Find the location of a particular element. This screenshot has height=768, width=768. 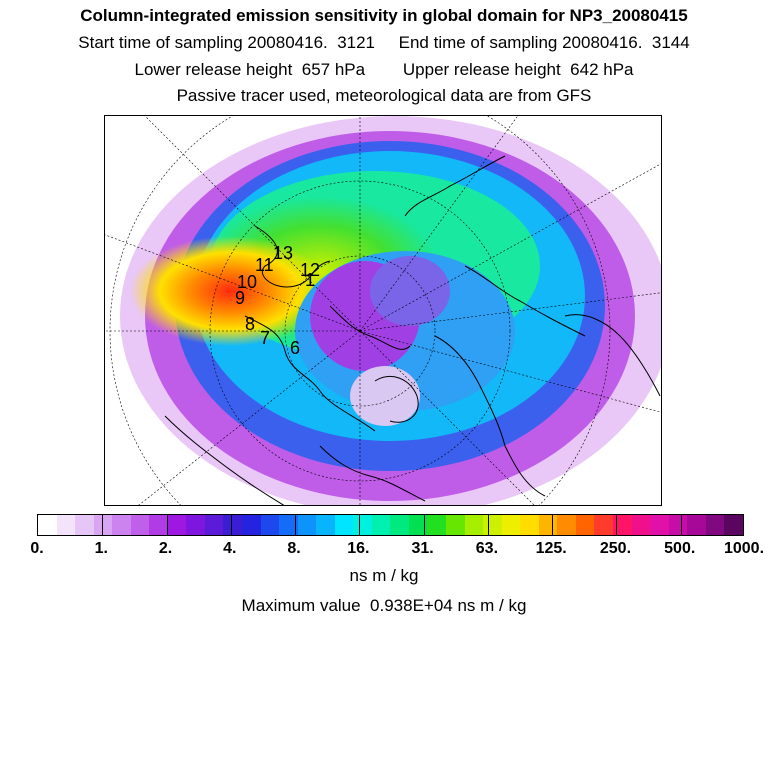

colorbar-tick-label: 31. is located at coordinates (422, 548).